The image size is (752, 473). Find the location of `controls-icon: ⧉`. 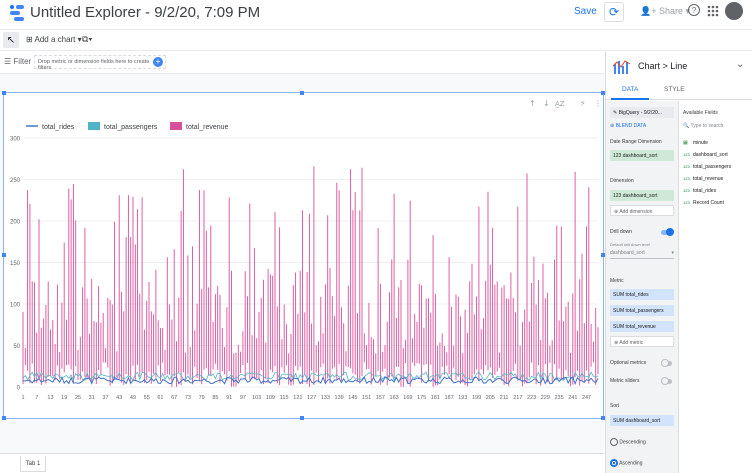

controls-icon: ⧉ is located at coordinates (85, 39).